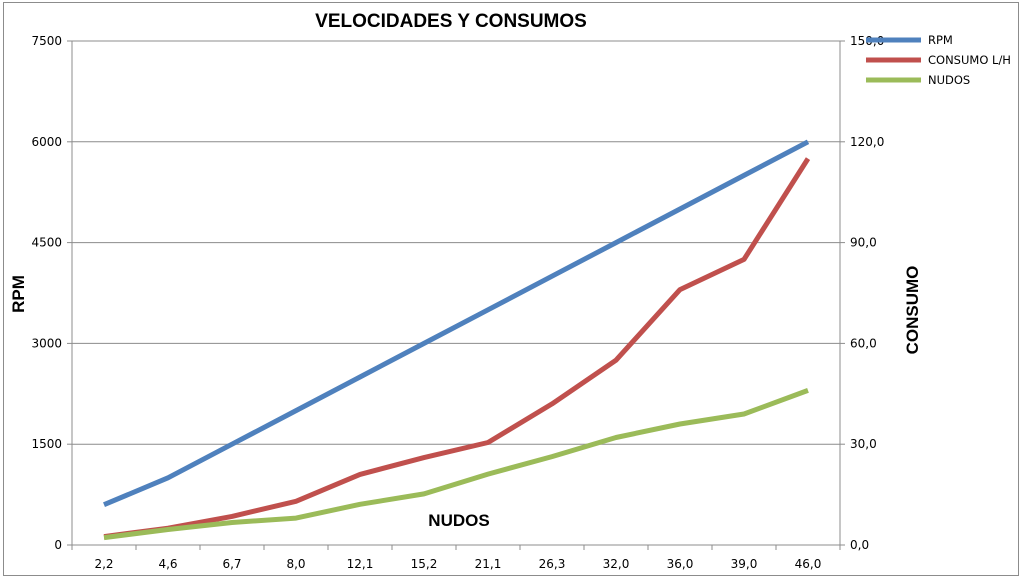  Describe the element at coordinates (969, 60) in the screenshot. I see `legend-label: CONSUMO L/H` at that location.